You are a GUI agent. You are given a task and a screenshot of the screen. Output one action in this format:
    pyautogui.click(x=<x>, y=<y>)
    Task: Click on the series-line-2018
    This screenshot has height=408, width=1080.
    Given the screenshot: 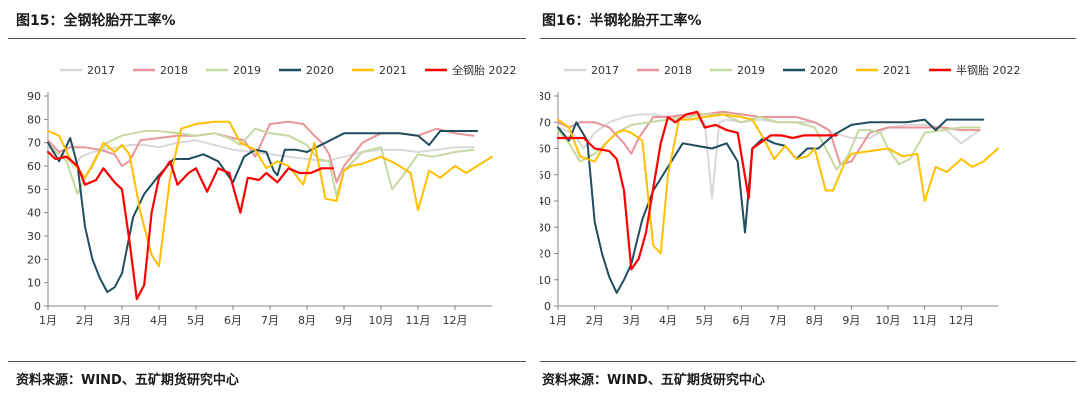 What is the action you would take?
    pyautogui.click(x=769, y=138)
    